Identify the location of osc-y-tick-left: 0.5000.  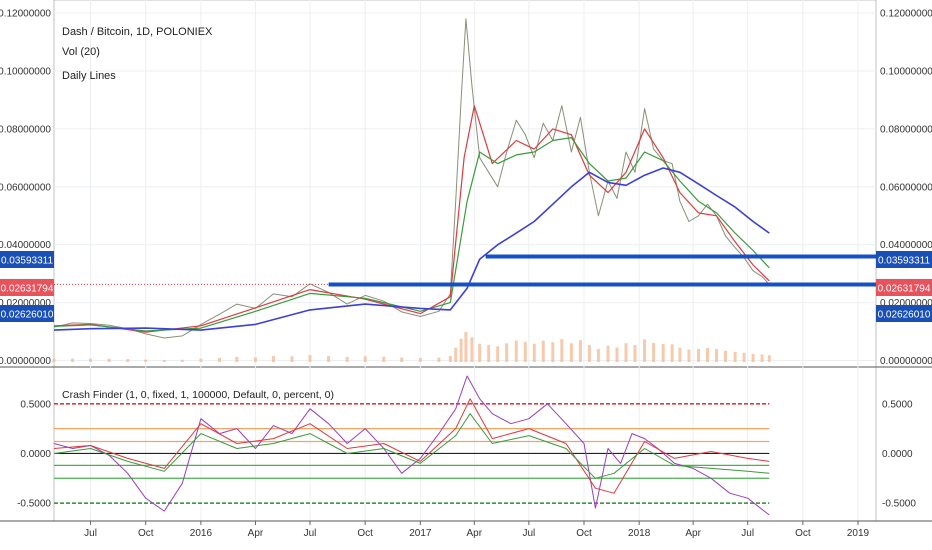
(35, 404).